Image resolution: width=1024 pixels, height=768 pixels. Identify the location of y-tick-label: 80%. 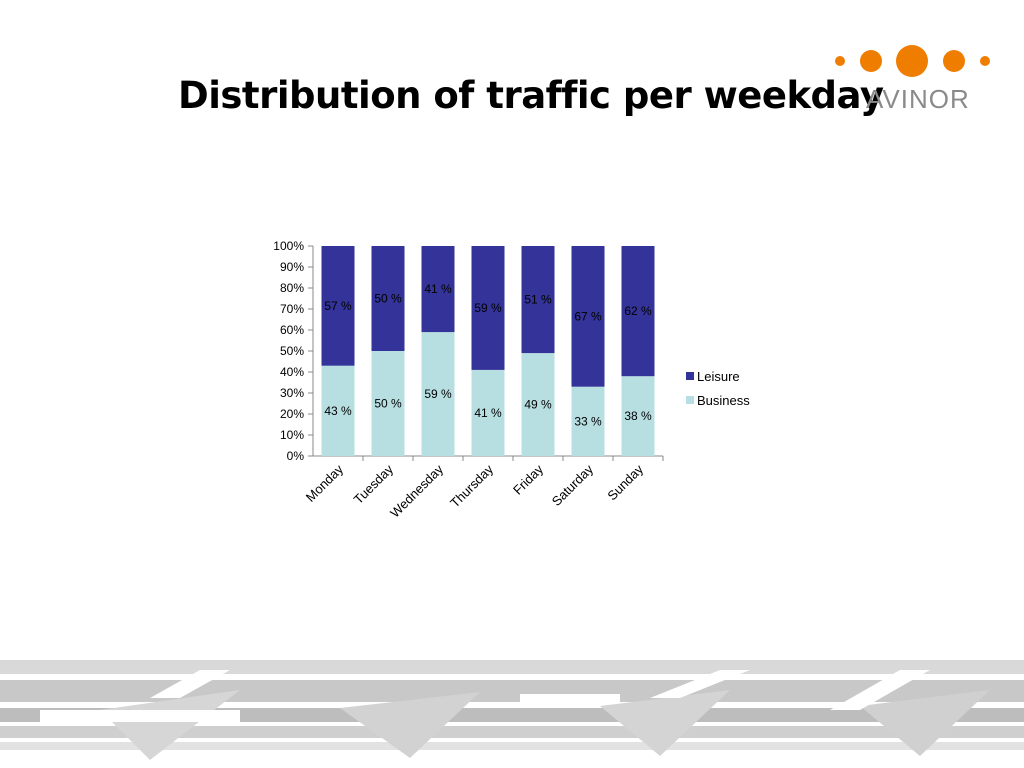
(292, 288).